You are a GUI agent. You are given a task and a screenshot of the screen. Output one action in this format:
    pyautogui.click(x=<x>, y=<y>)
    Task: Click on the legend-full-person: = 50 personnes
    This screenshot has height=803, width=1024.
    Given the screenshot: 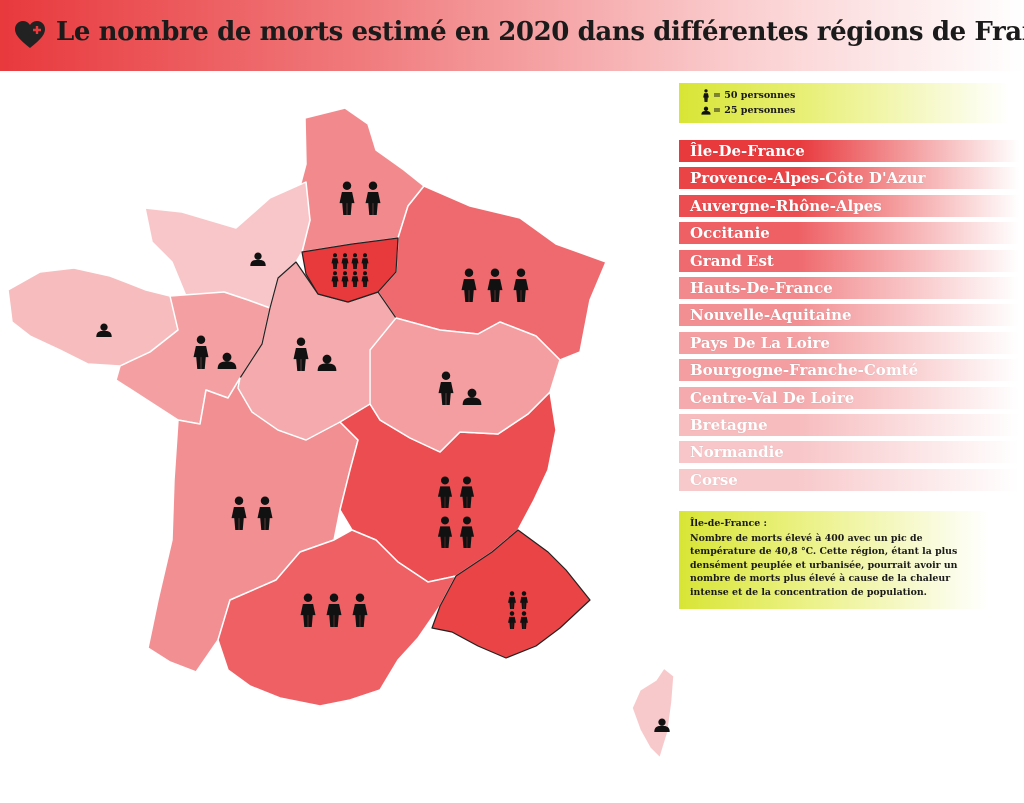 What is the action you would take?
    pyautogui.click(x=748, y=95)
    